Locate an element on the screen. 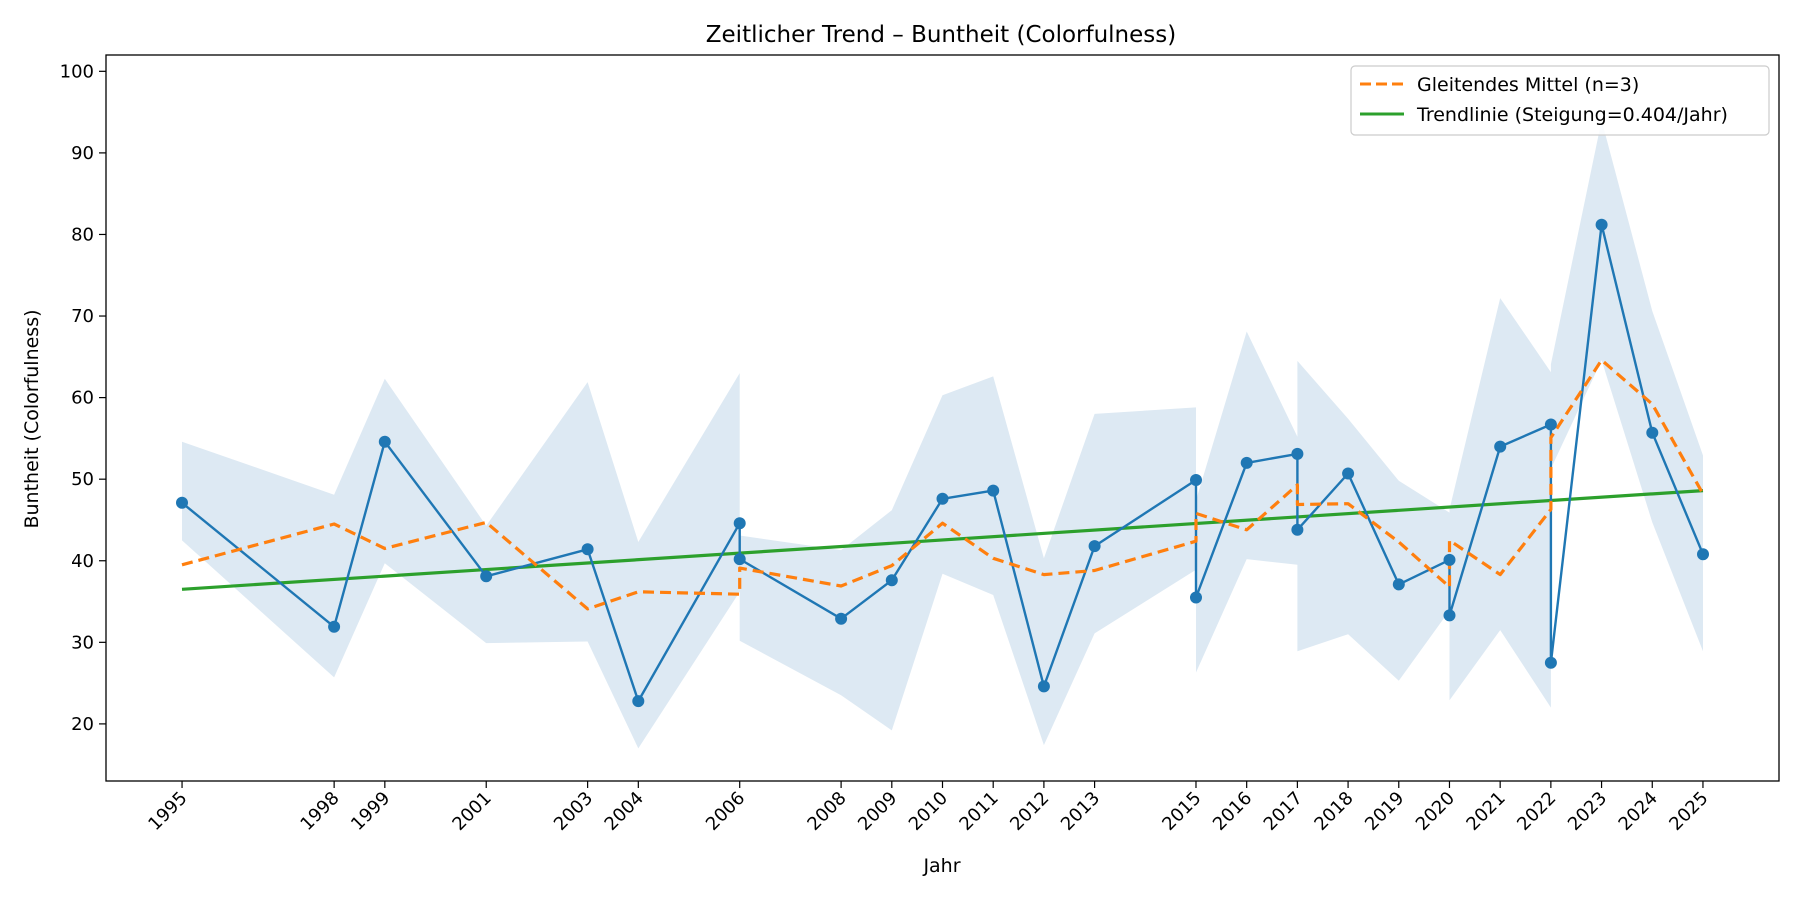 The image size is (1800, 900). y-tick-label: 90 is located at coordinates (82, 153).